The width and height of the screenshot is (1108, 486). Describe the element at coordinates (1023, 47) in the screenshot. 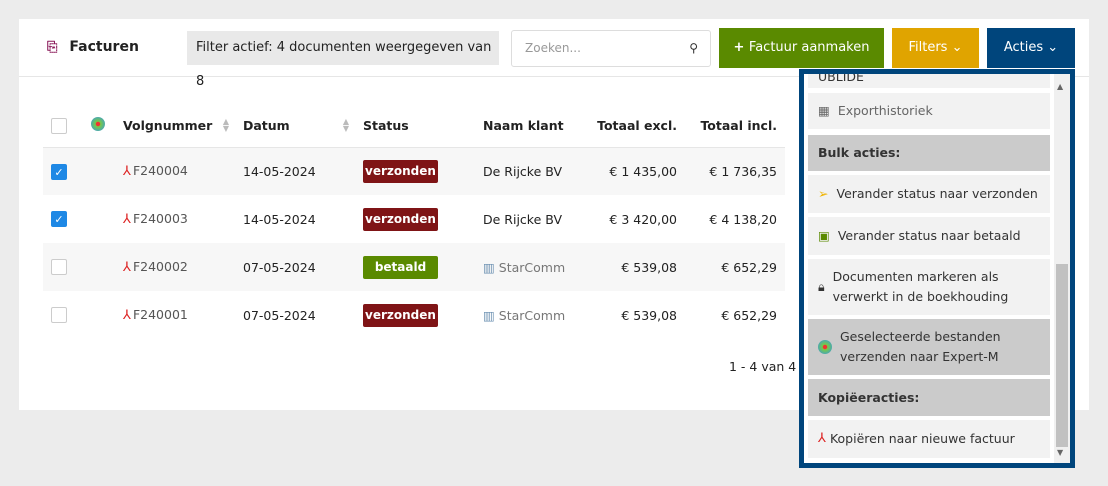

I see `actions-label: Acties` at that location.